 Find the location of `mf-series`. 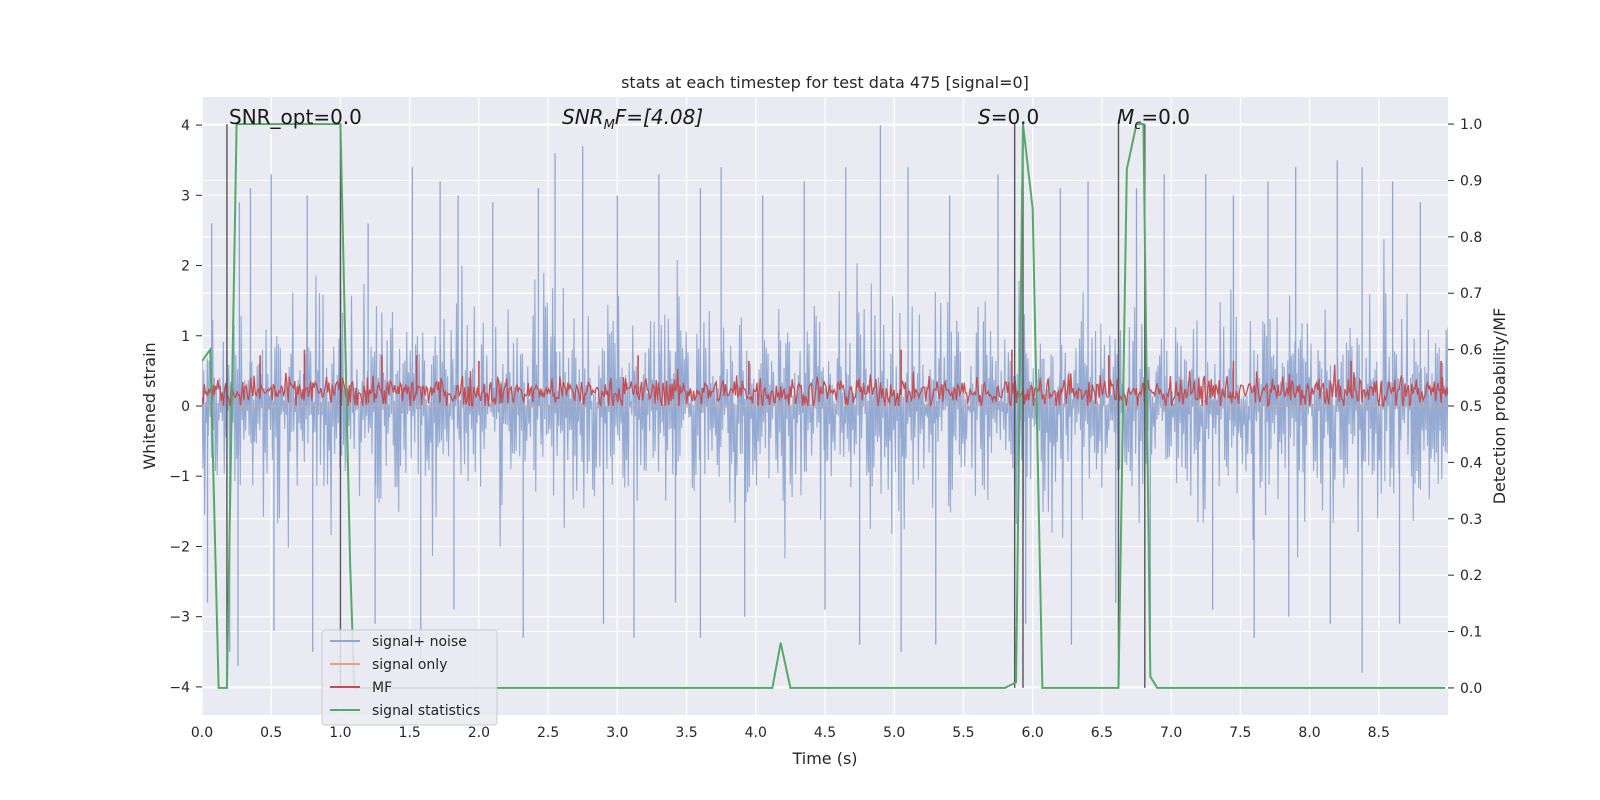

mf-series is located at coordinates (825, 378).